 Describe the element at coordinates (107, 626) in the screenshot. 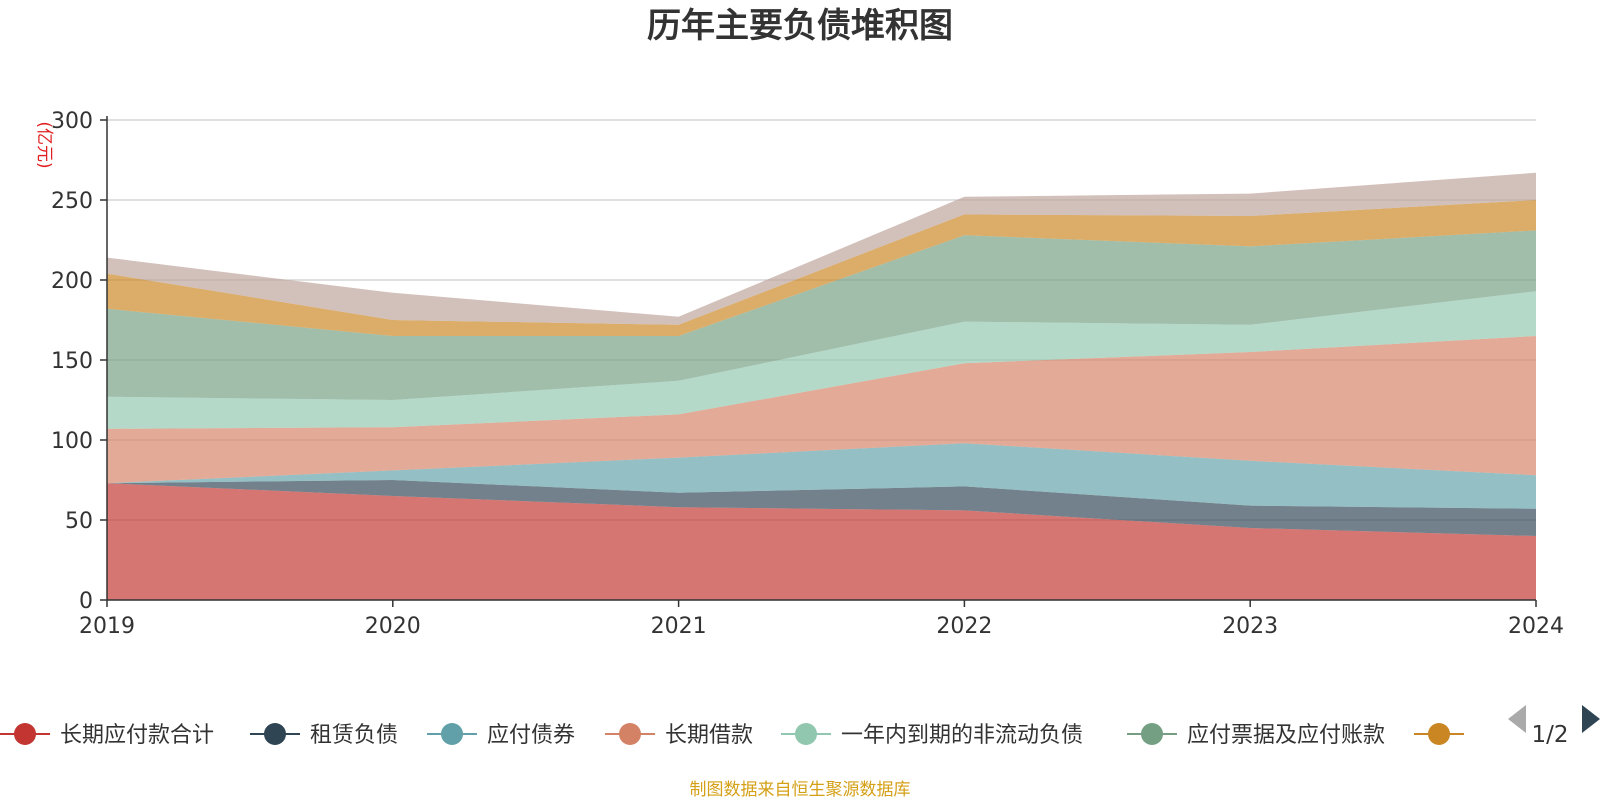

I see `x-tick-label: 2019` at that location.